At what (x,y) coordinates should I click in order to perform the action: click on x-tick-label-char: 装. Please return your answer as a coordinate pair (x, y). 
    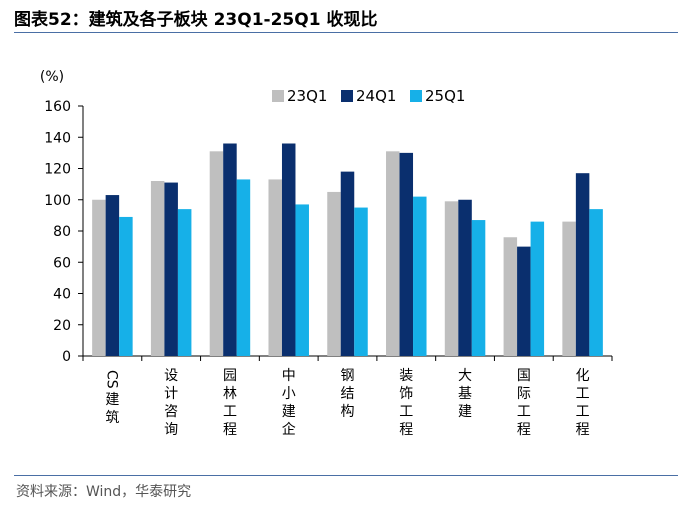
    Looking at the image, I should click on (406, 376).